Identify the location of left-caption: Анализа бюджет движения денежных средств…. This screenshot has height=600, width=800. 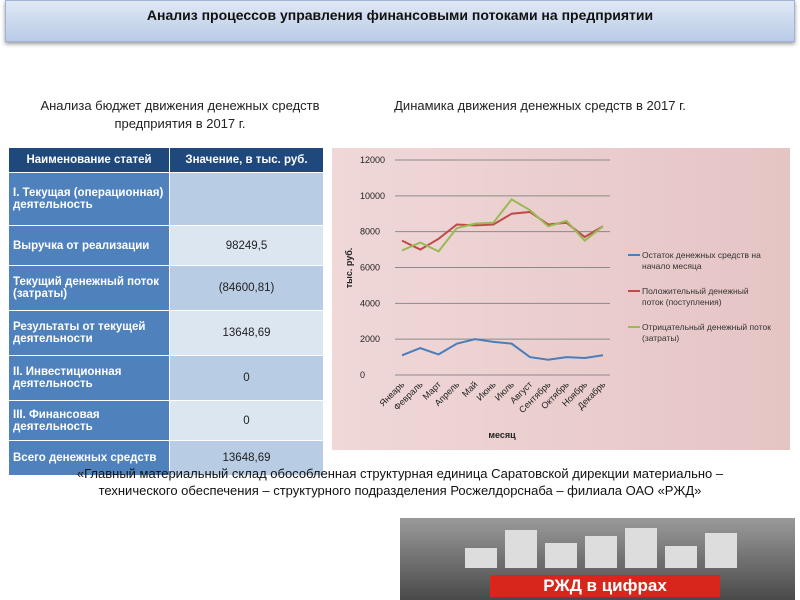
(180, 114).